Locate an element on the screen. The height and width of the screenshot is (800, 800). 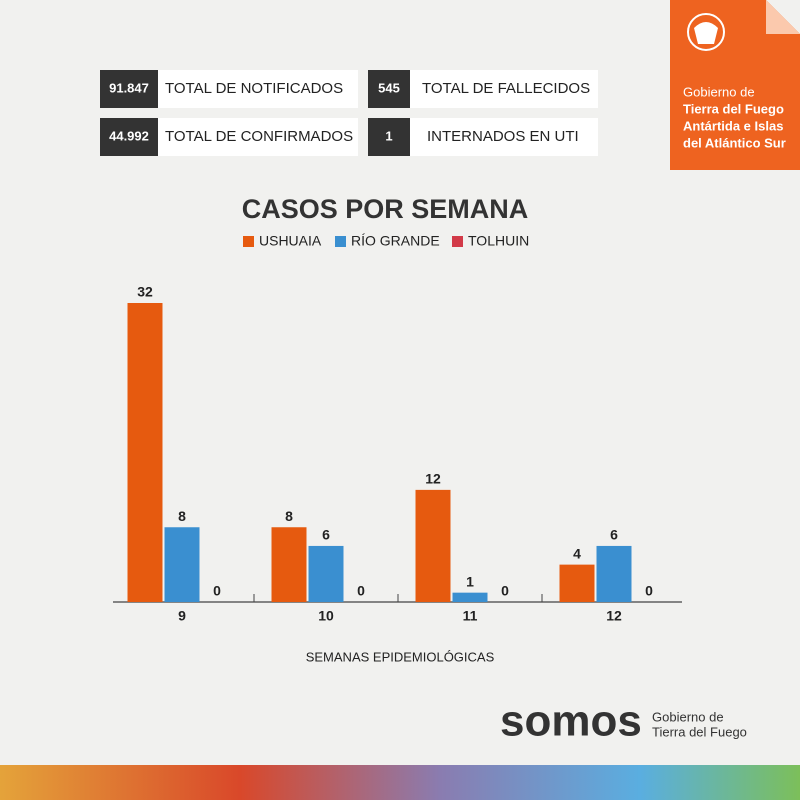
value-label: 12 is located at coordinates (433, 479).